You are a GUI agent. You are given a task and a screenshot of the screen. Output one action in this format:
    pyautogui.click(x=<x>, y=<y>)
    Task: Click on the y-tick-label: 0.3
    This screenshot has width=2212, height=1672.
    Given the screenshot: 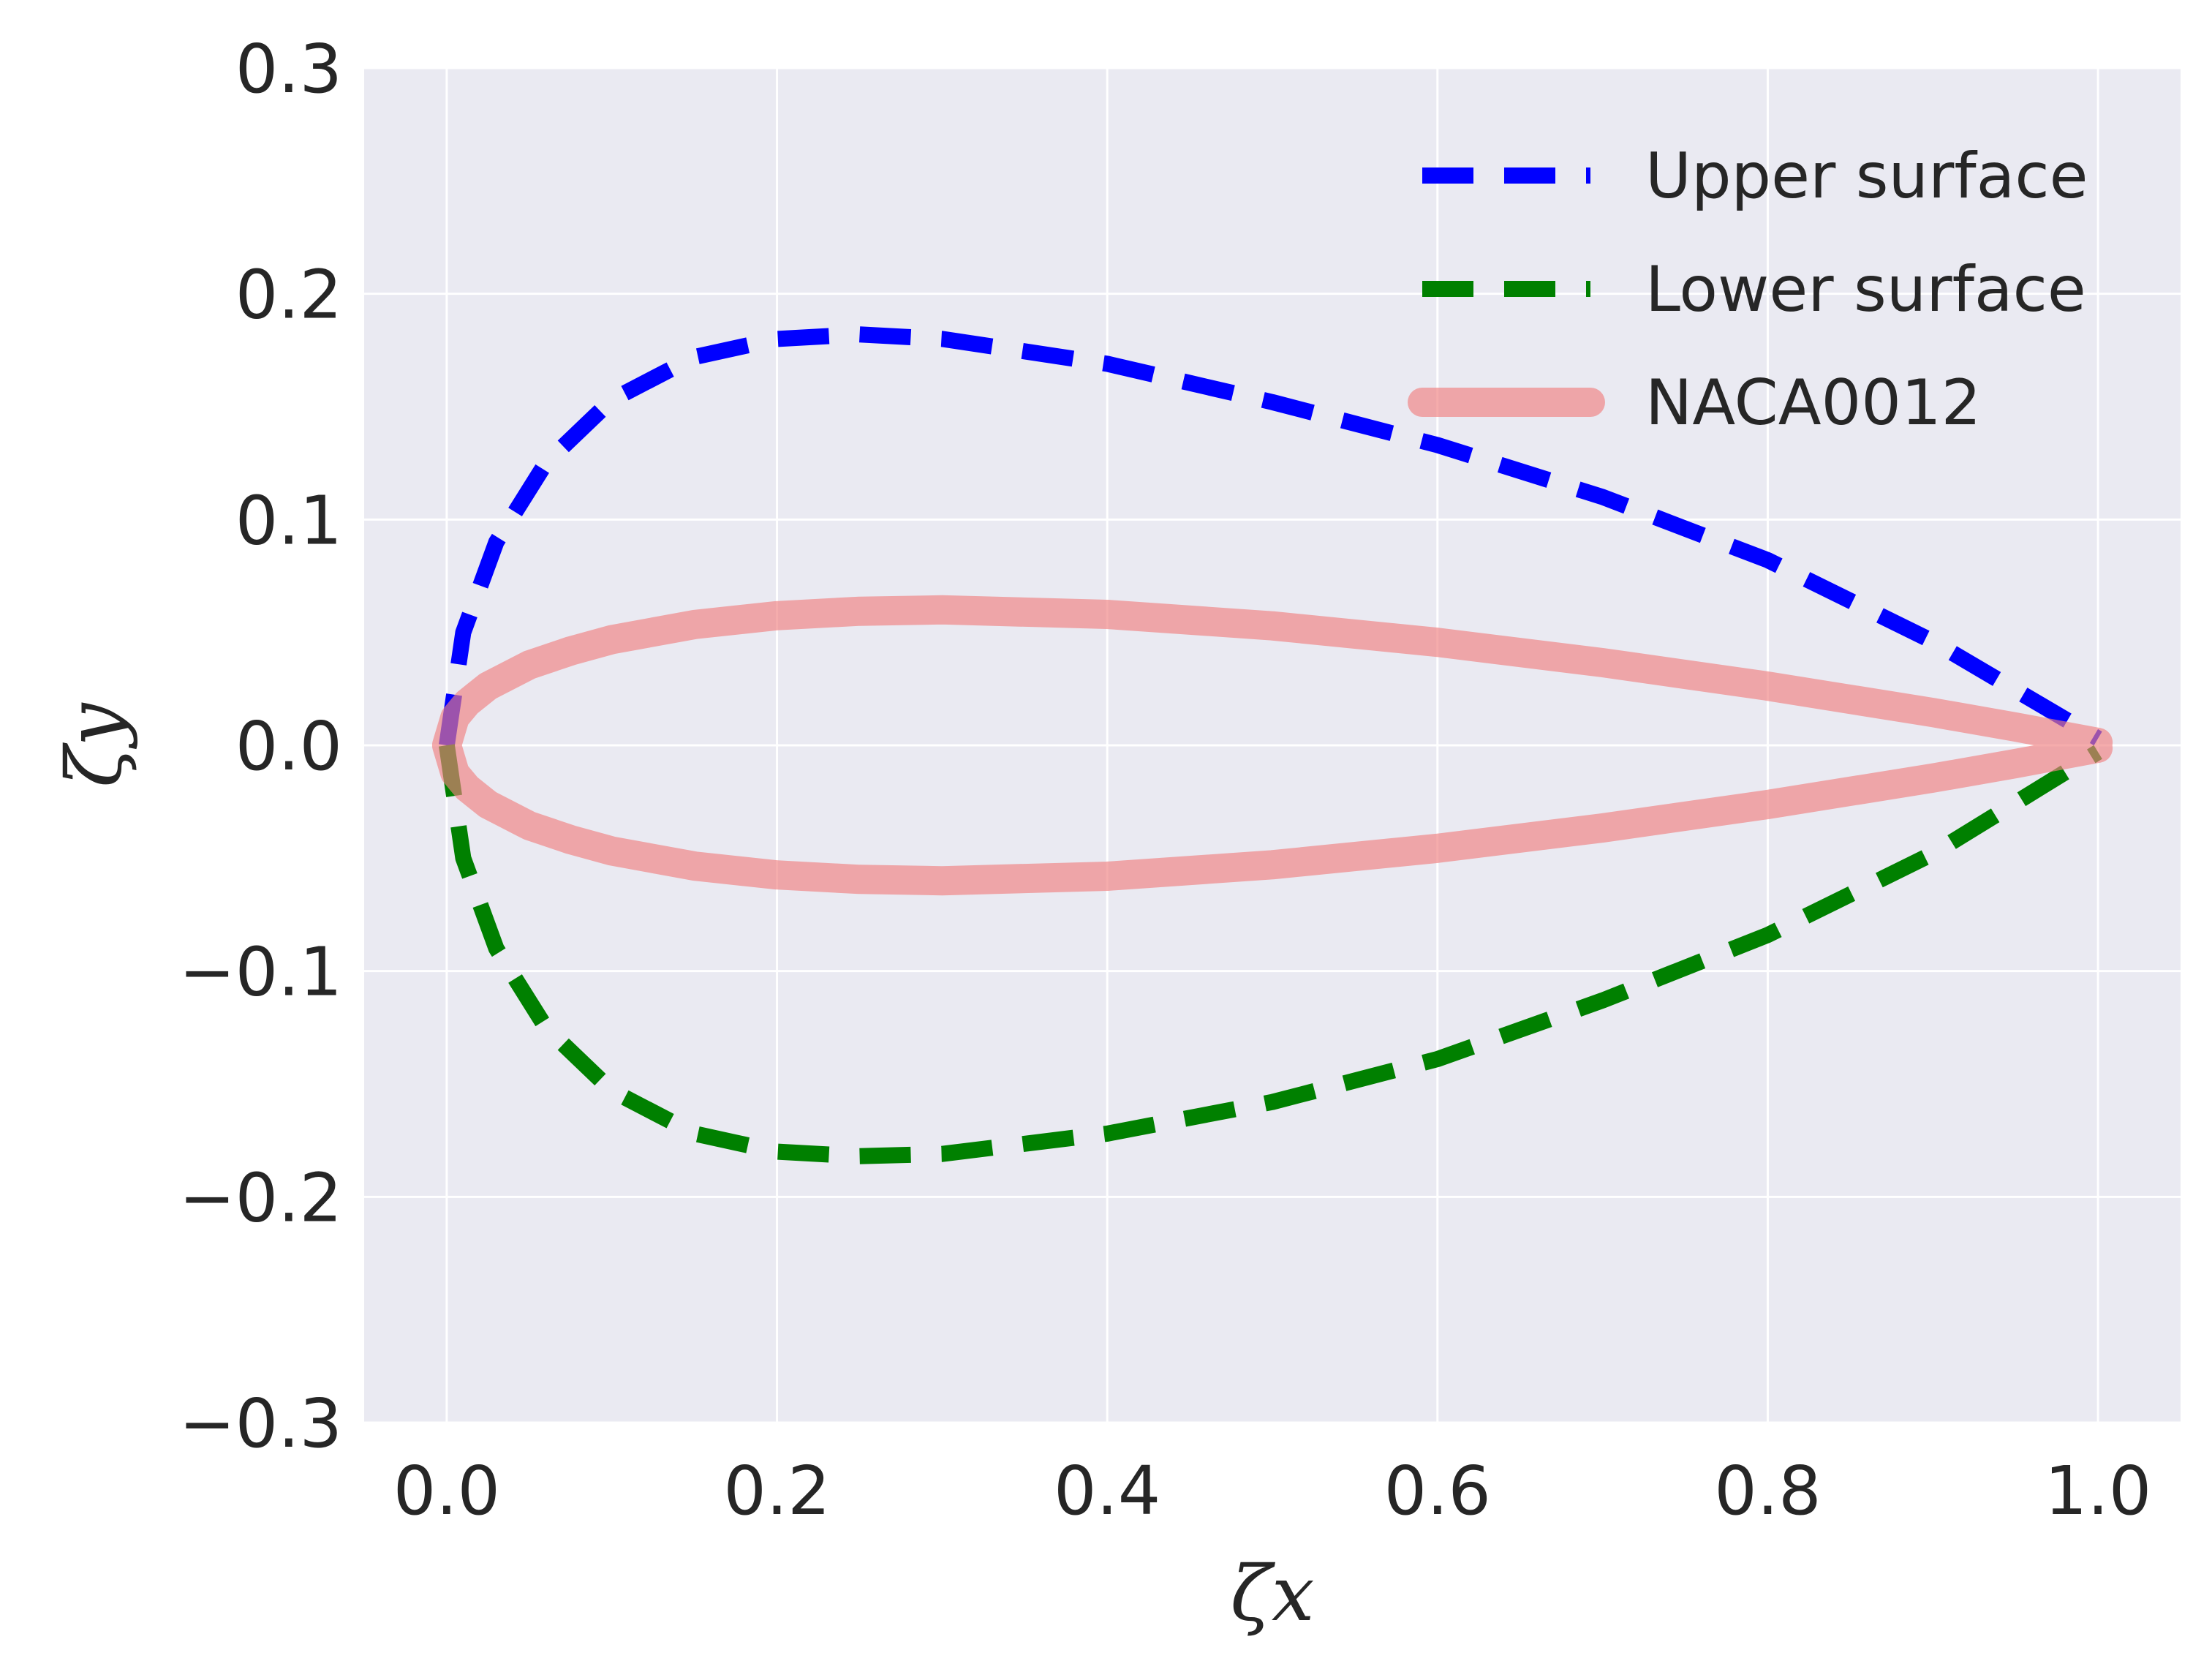 What is the action you would take?
    pyautogui.click(x=288, y=69)
    